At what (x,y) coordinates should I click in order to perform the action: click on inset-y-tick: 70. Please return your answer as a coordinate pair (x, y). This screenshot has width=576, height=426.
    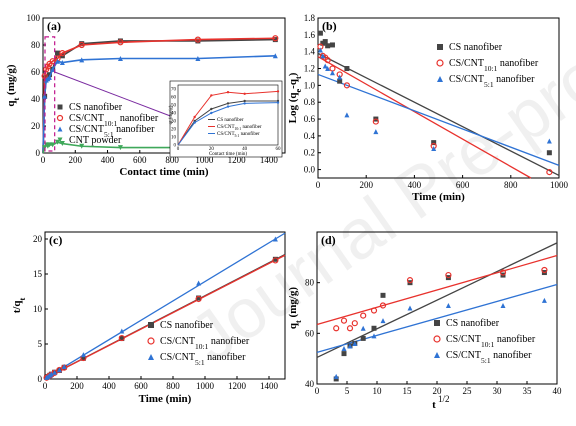
    Looking at the image, I should click on (174, 90).